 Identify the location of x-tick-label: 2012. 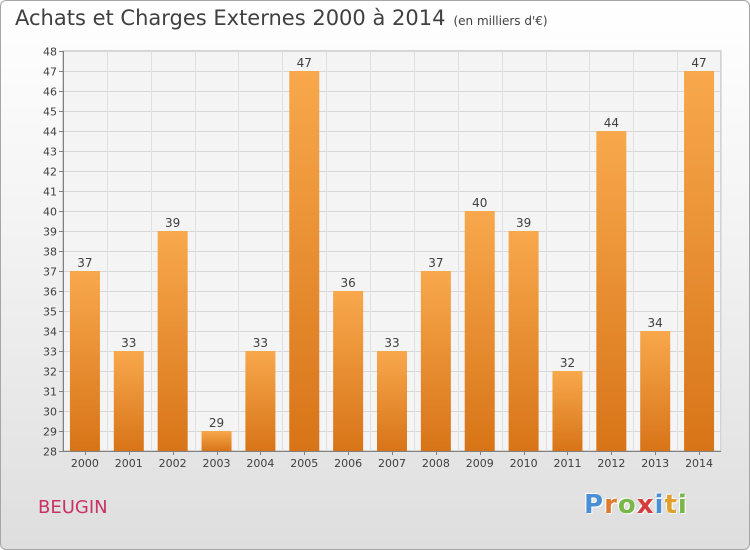
(611, 463).